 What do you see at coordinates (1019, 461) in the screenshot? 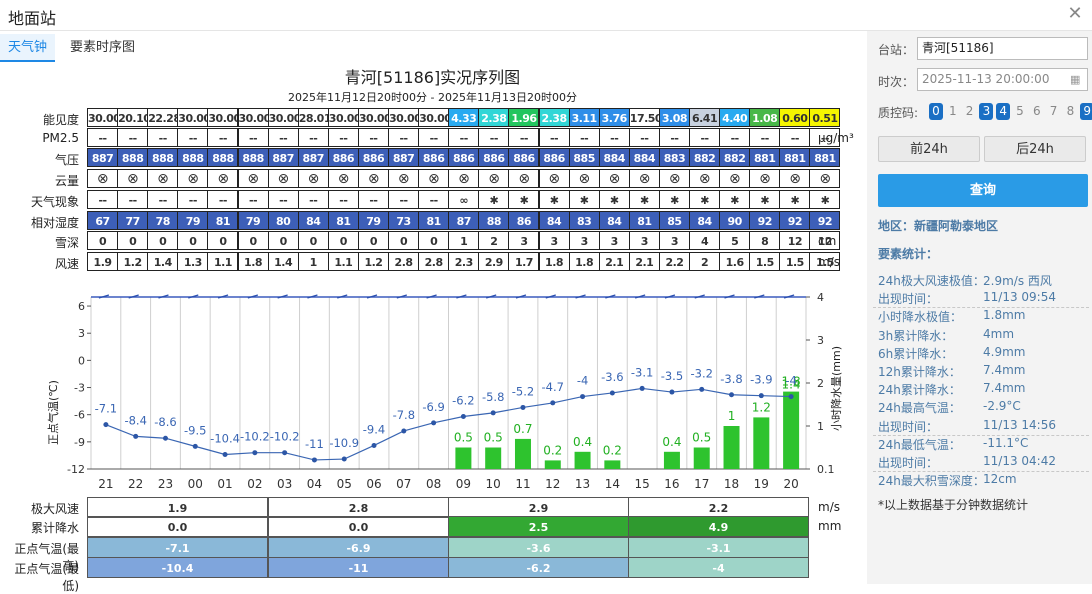
I see `stat-value: 11/13 04:42` at bounding box center [1019, 461].